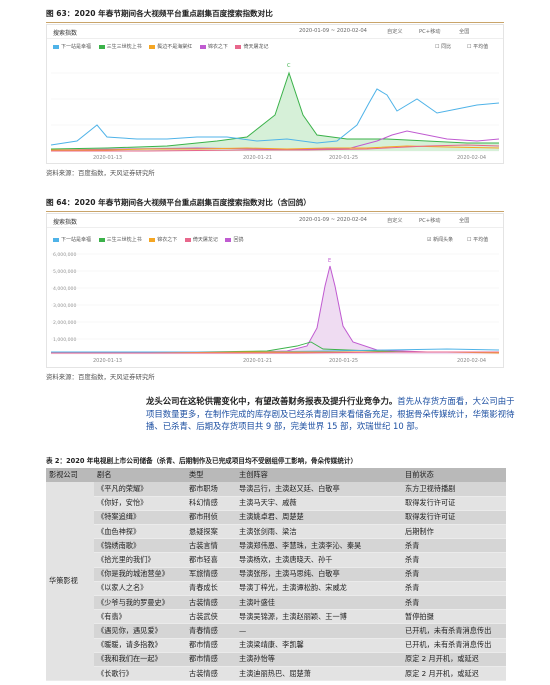 This screenshot has height=685, width=550. What do you see at coordinates (319, 475) in the screenshot?
I see `column-header: 主创阵容` at bounding box center [319, 475].